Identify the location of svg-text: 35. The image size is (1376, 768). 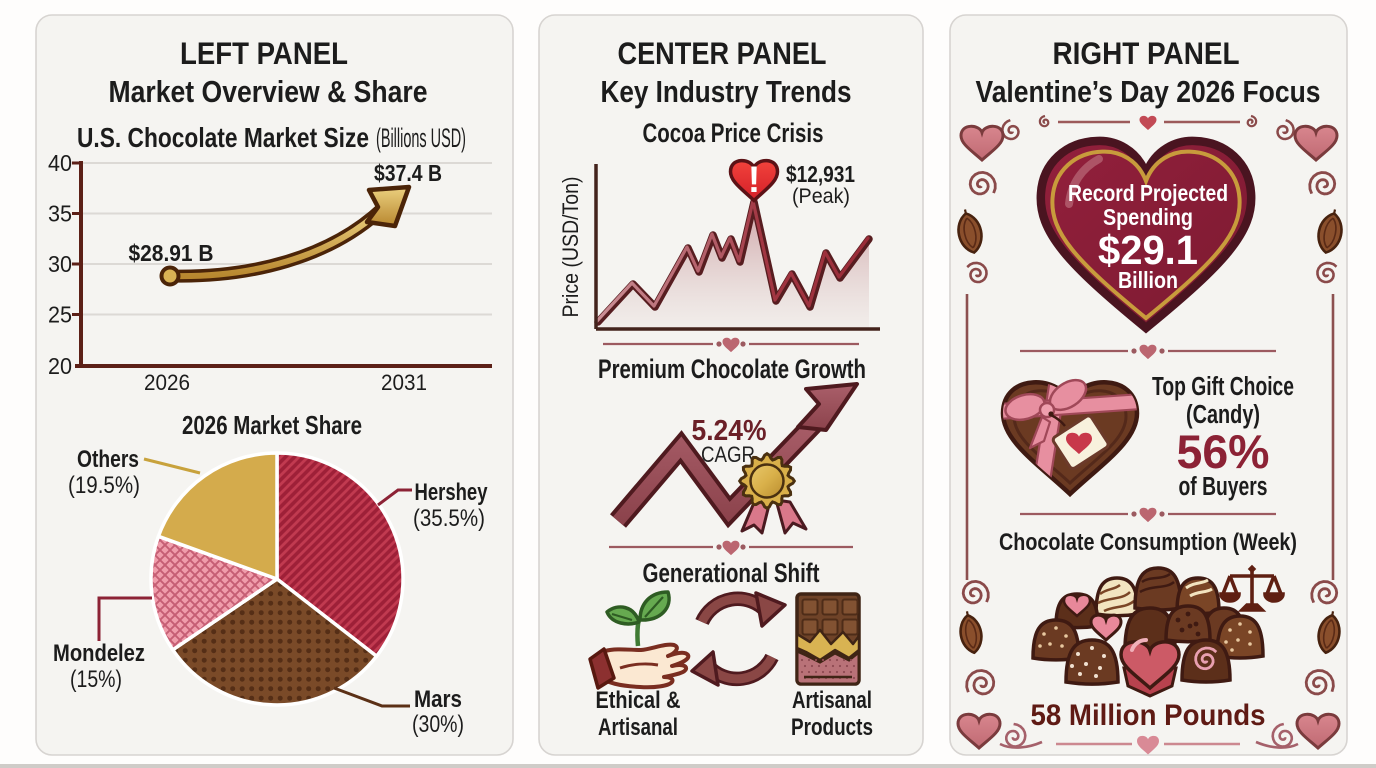
(60, 214).